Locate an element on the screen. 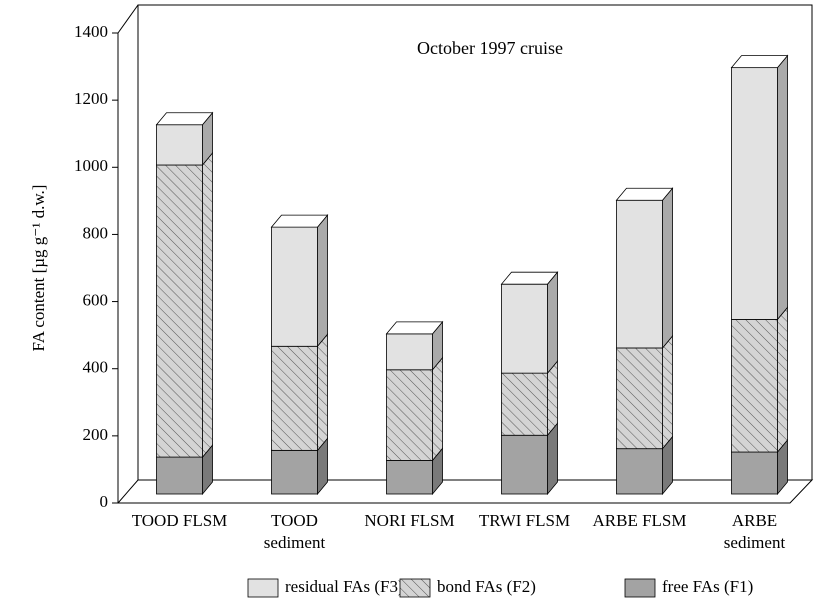 Image resolution: width=824 pixels, height=614 pixels. y-tick-label: 400 is located at coordinates (96, 367).